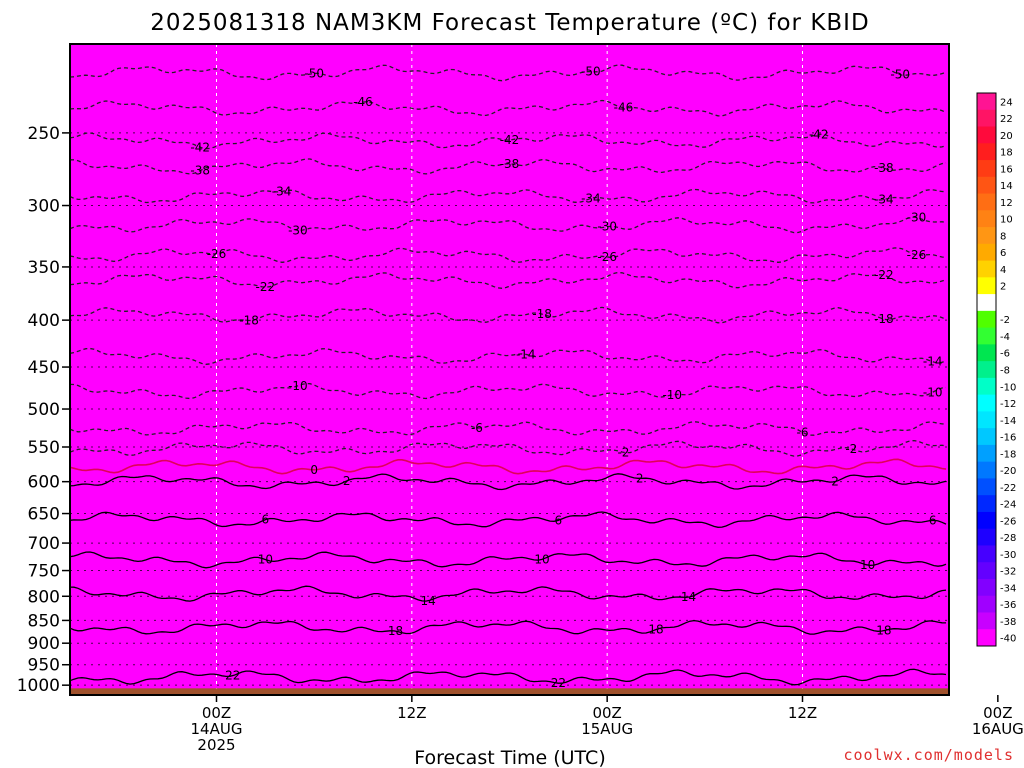 Image resolution: width=1024 pixels, height=768 pixels. I want to click on colorbar-label: -12, so click(1008, 404).